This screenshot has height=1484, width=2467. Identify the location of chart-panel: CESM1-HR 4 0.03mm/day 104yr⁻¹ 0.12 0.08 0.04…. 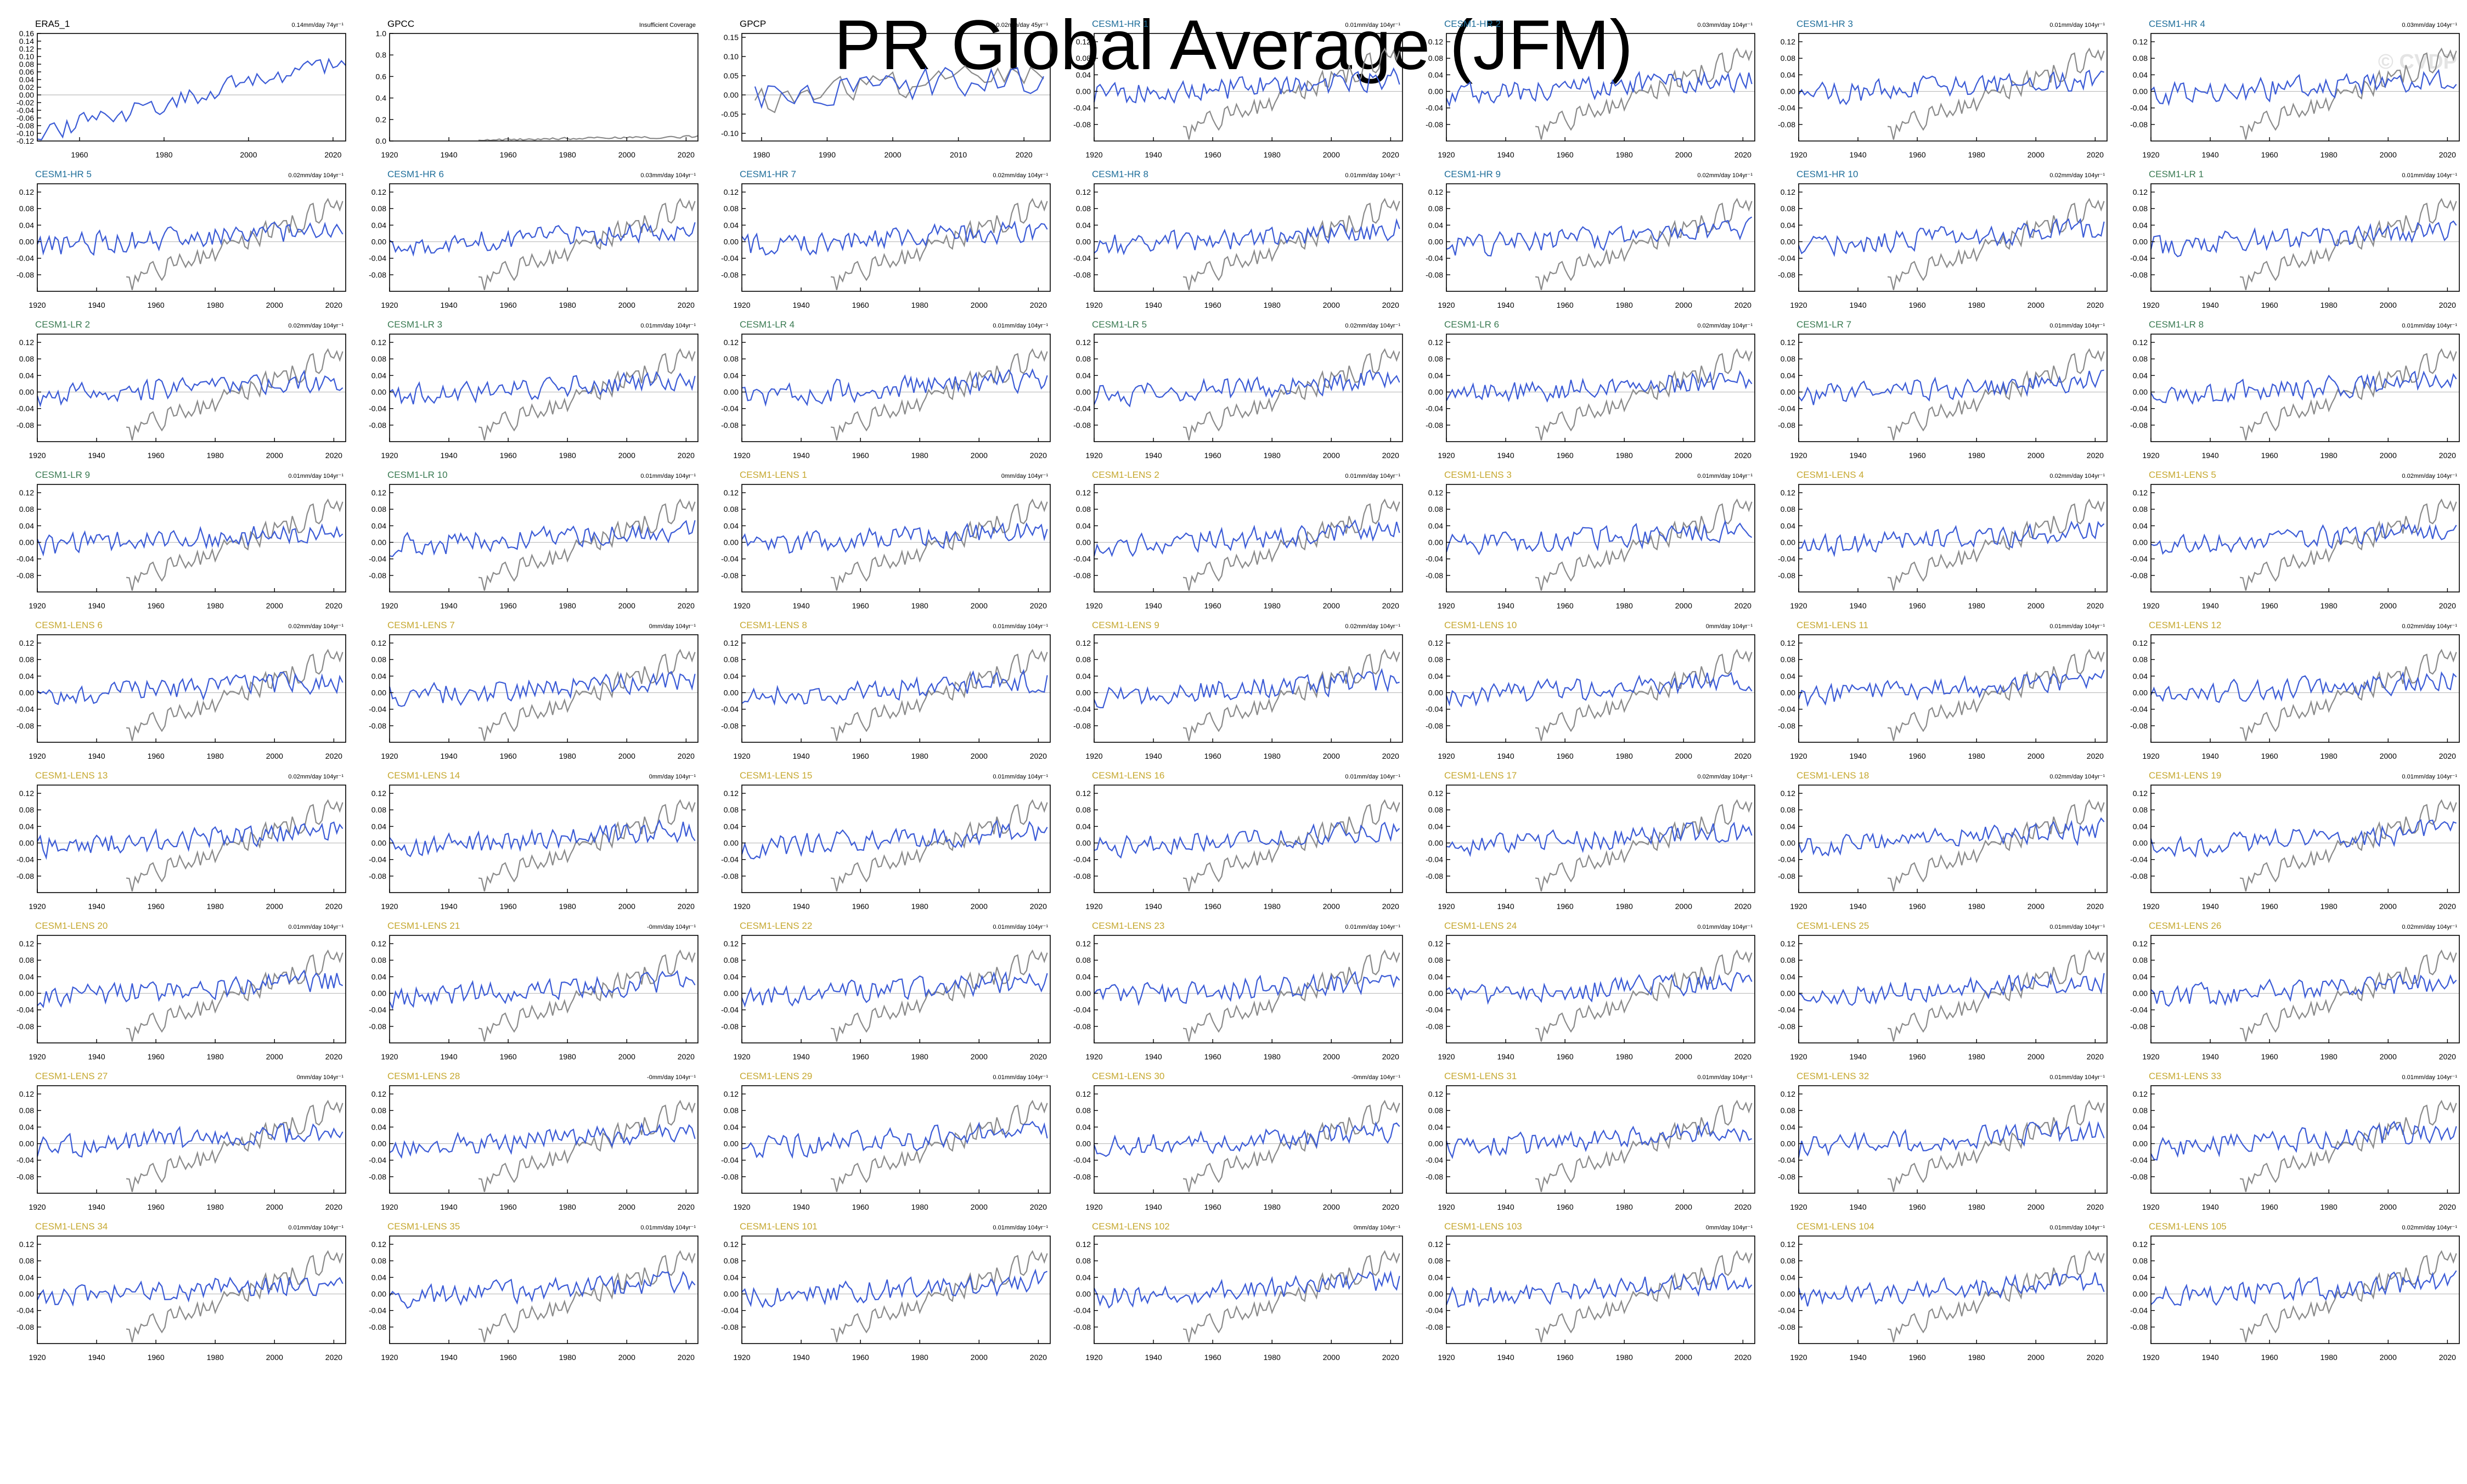
(2295, 89).